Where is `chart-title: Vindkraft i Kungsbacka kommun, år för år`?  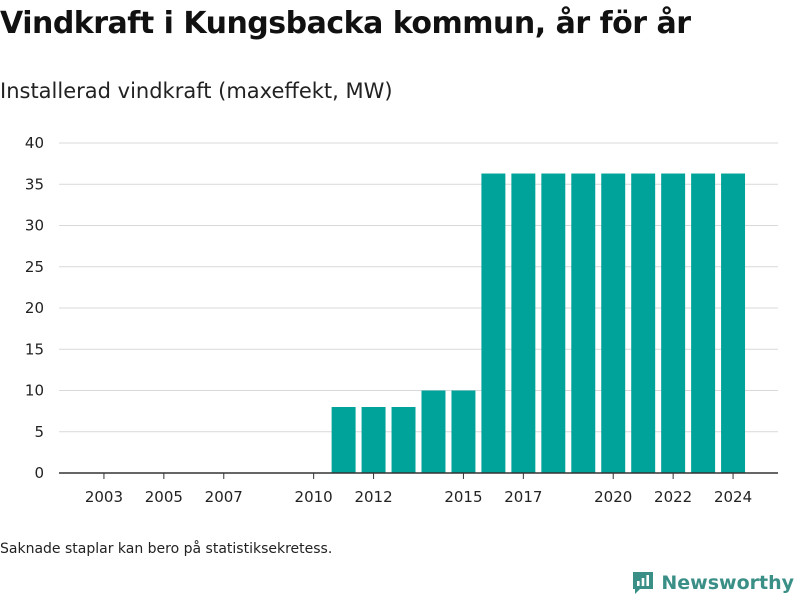 chart-title: Vindkraft i Kungsbacka kommun, år för år is located at coordinates (345, 23).